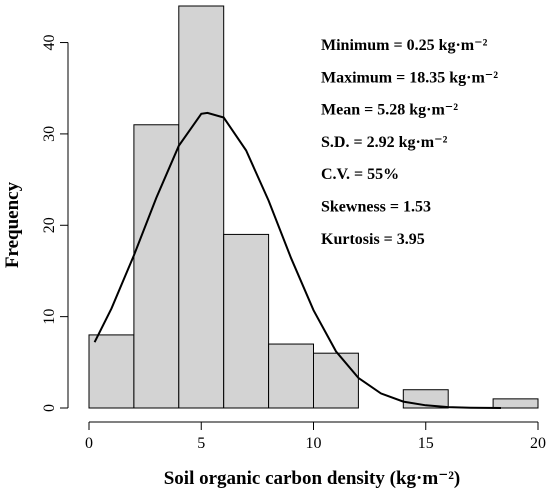 Image resolution: width=550 pixels, height=496 pixels. I want to click on x-tick-label: 15, so click(426, 443).